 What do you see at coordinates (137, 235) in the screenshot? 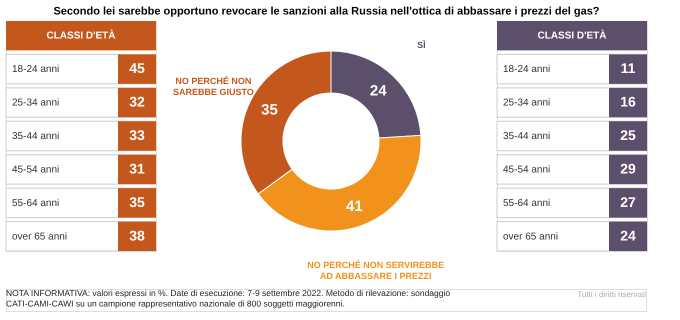
I see `data-label: 38` at bounding box center [137, 235].